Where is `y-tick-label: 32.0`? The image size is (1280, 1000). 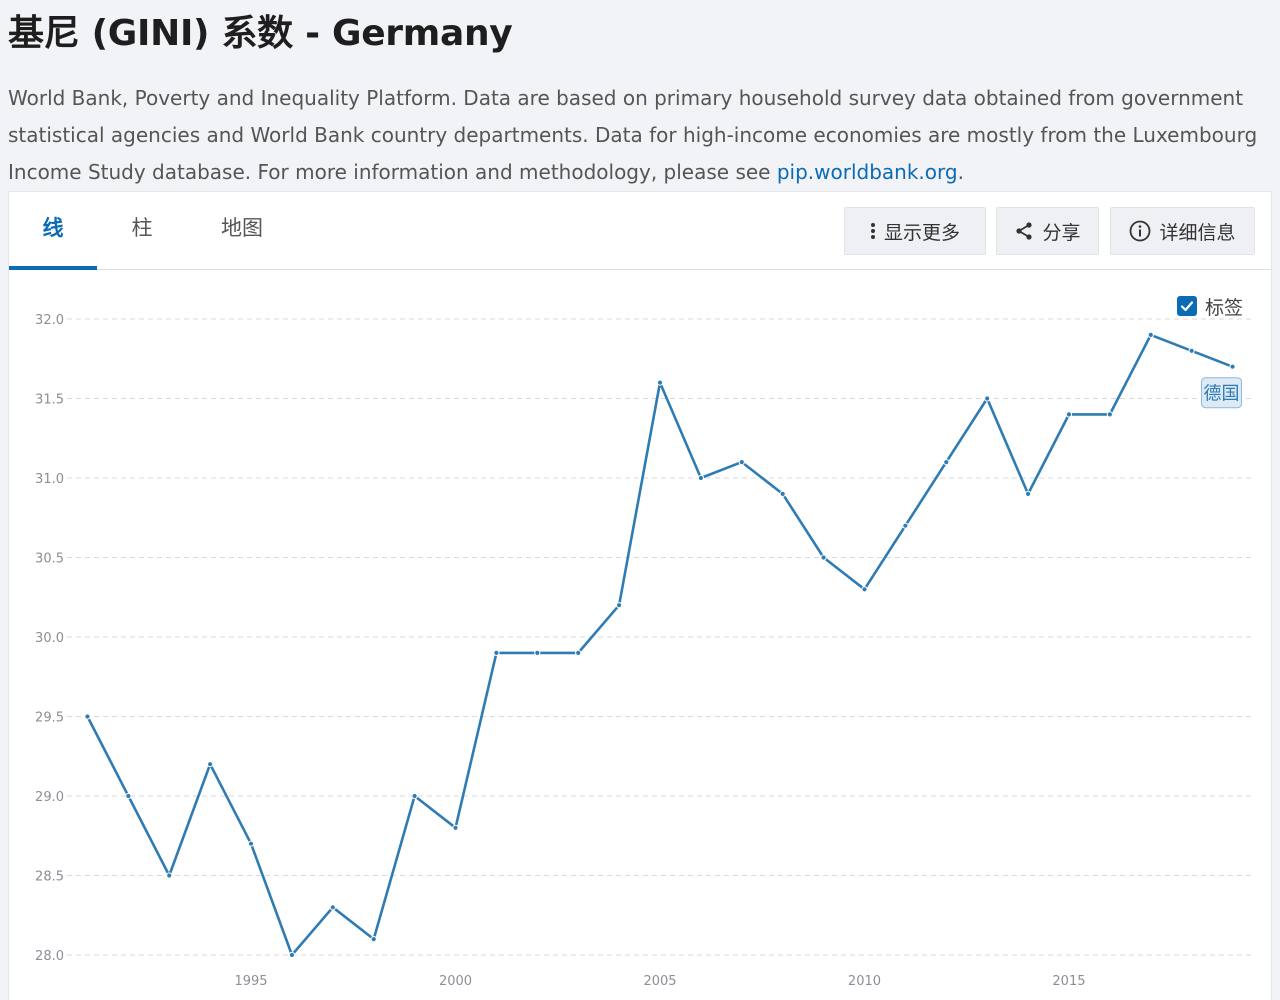 y-tick-label: 32.0 is located at coordinates (49, 320).